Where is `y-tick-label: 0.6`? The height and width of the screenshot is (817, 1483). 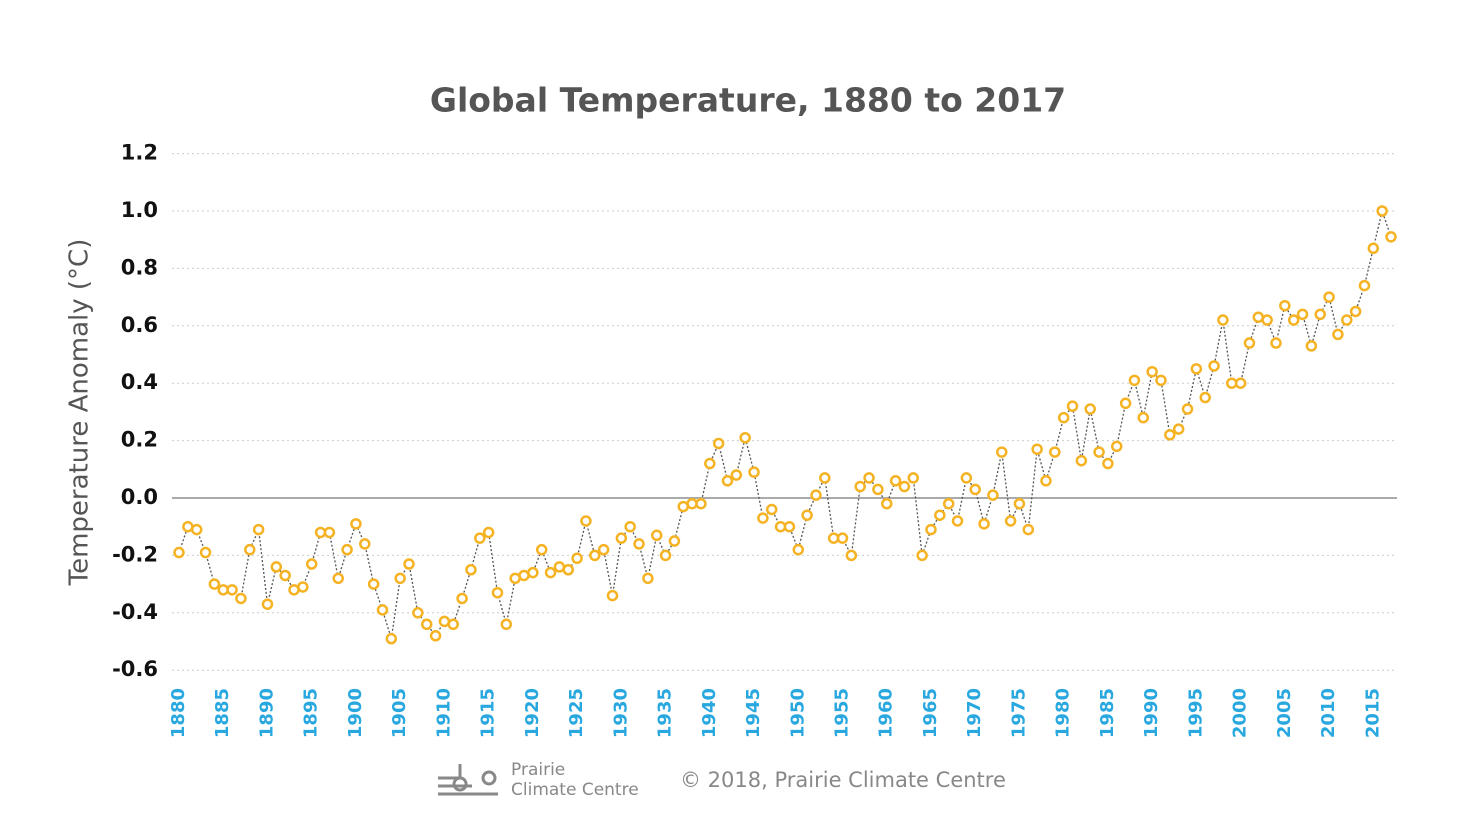
y-tick-label: 0.6 is located at coordinates (139, 325).